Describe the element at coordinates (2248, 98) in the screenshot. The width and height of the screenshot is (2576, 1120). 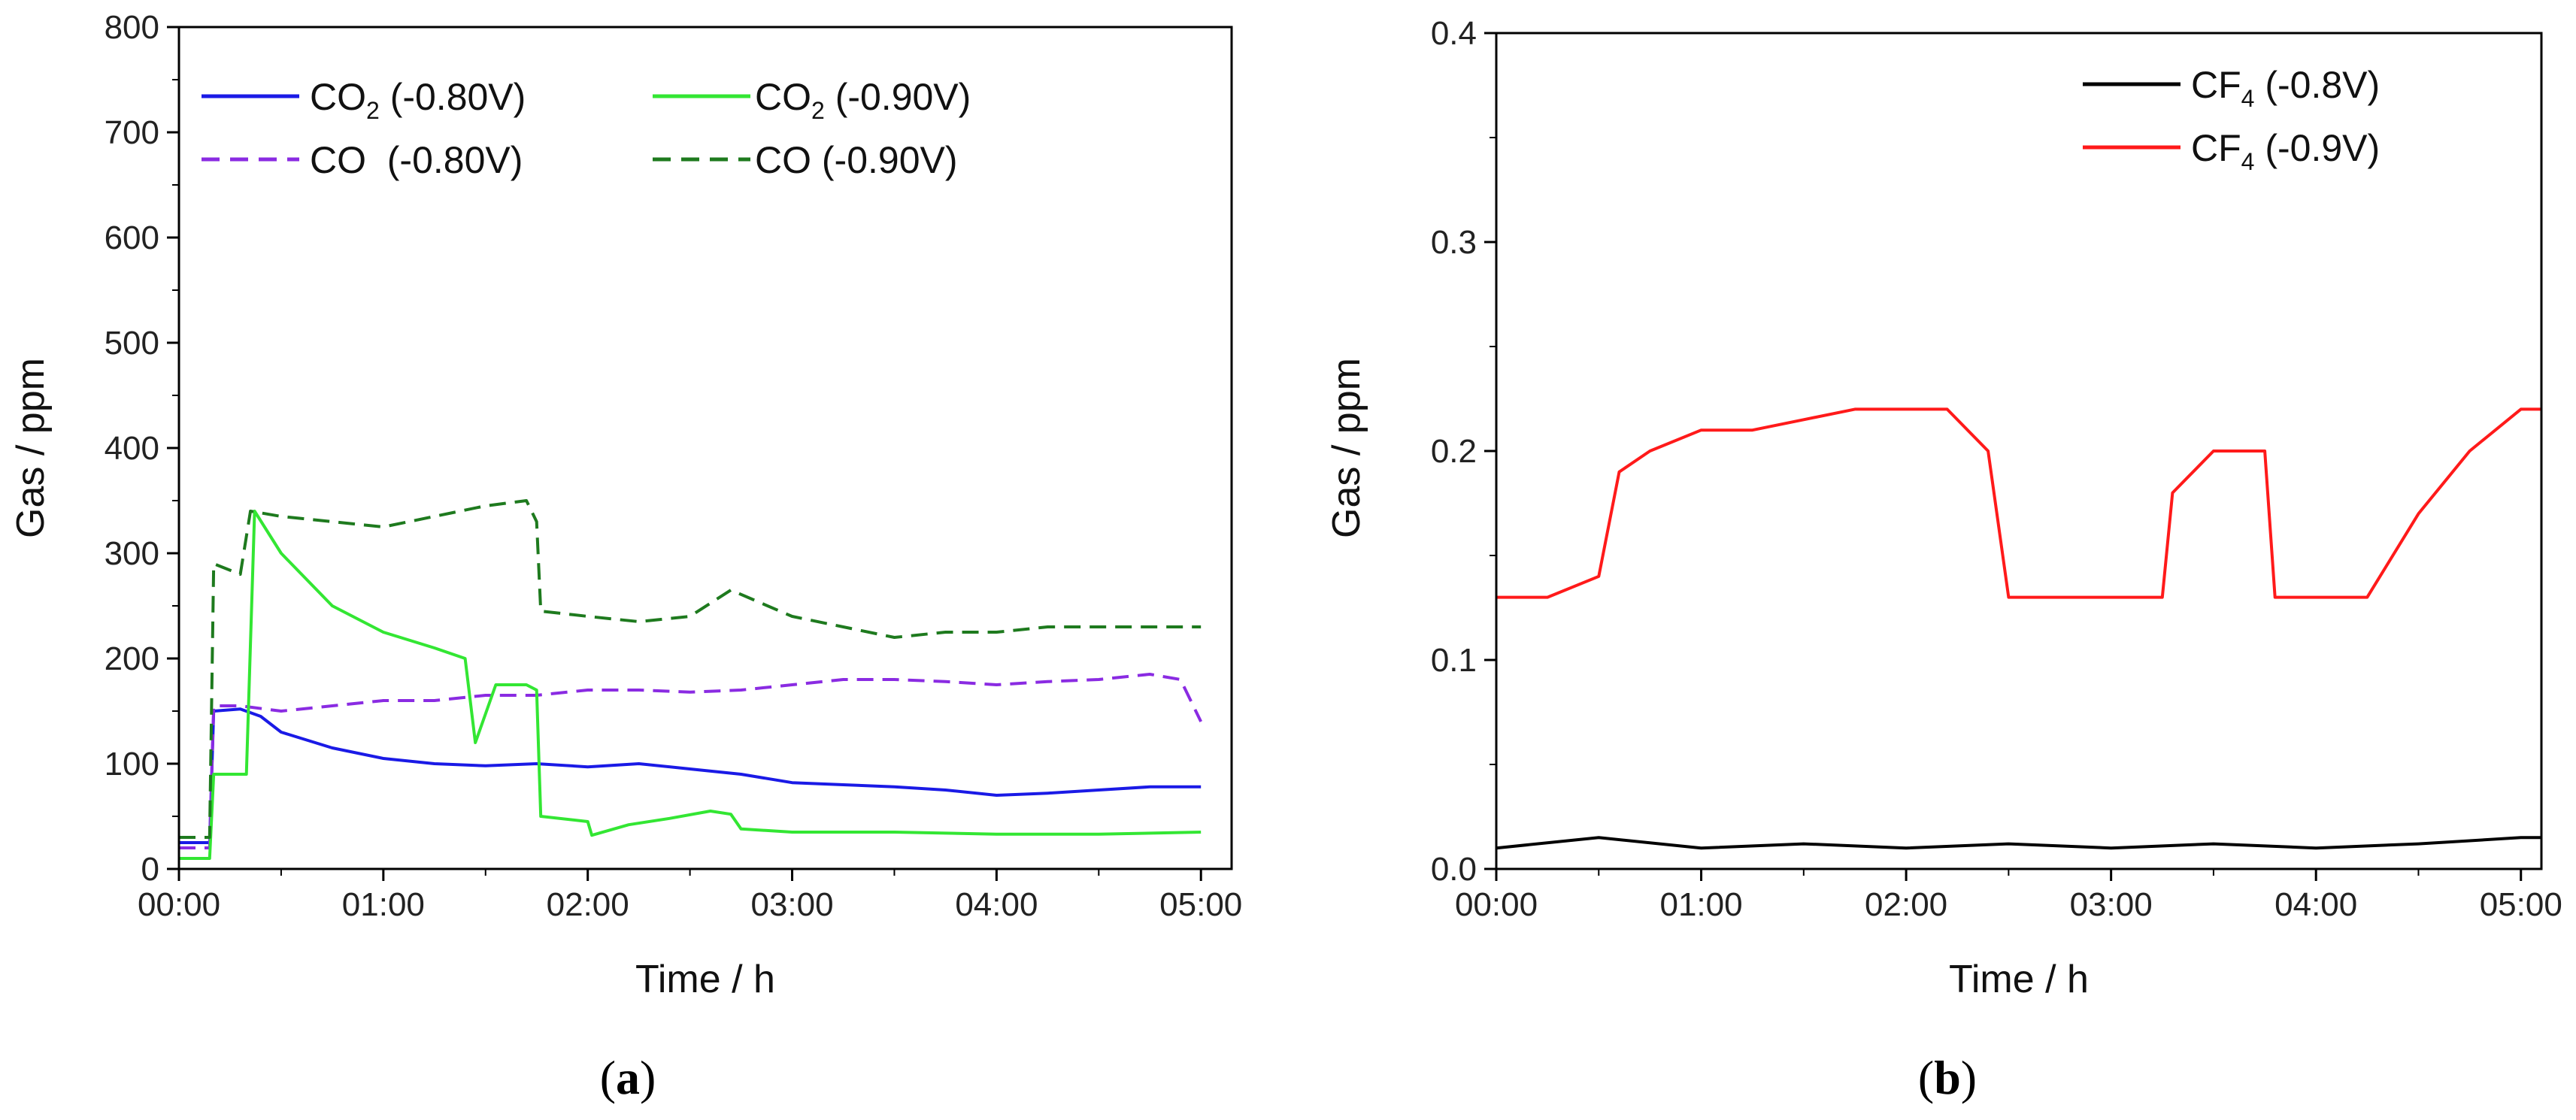
I see `legend-label-cf4-08-sub: 4` at that location.